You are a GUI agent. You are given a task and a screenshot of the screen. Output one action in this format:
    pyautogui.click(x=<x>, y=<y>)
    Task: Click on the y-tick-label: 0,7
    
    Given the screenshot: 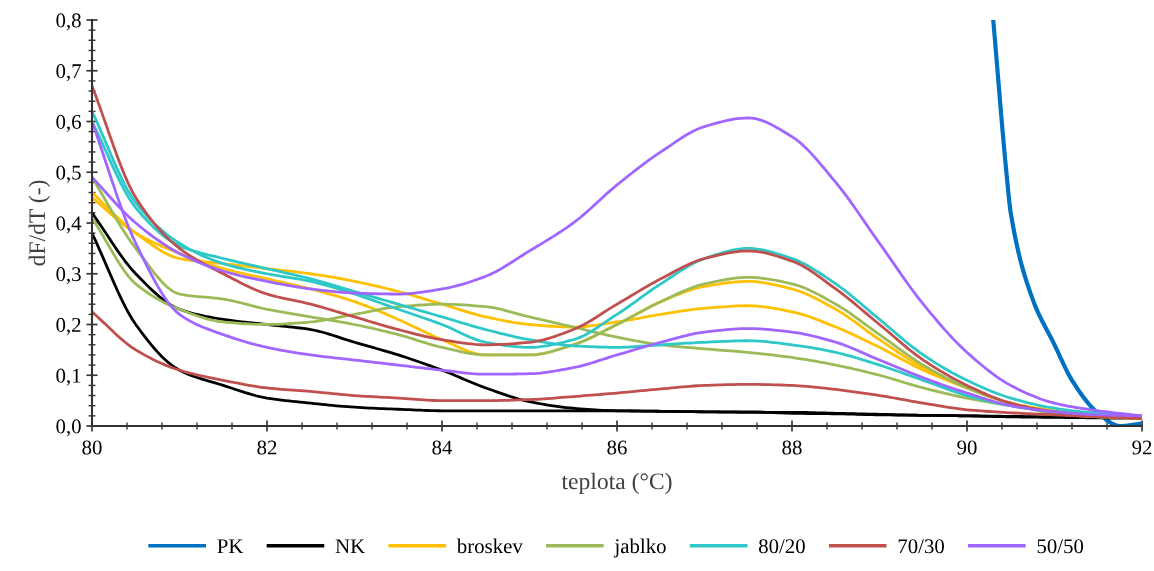 What is the action you would take?
    pyautogui.click(x=68, y=73)
    